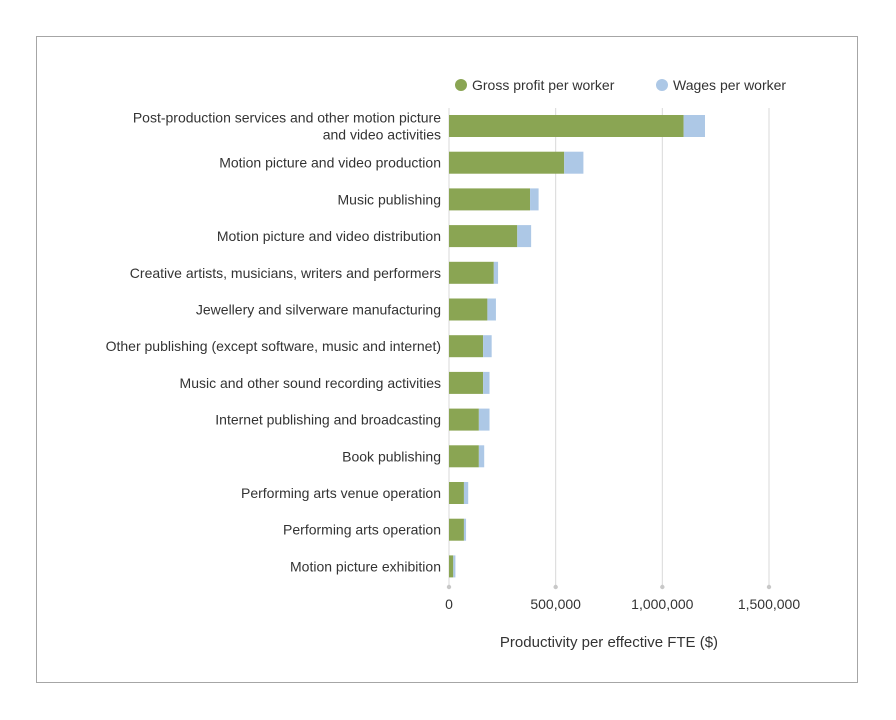  I want to click on legend-label: Gross profit per worker, so click(543, 85).